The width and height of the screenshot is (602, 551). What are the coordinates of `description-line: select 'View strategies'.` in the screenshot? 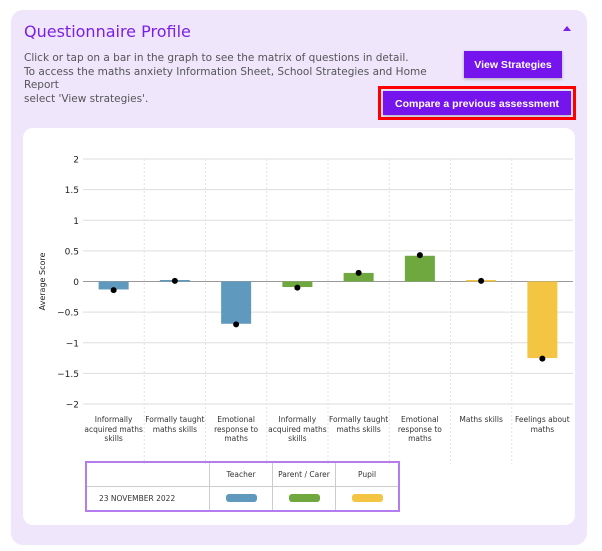 It's located at (86, 98).